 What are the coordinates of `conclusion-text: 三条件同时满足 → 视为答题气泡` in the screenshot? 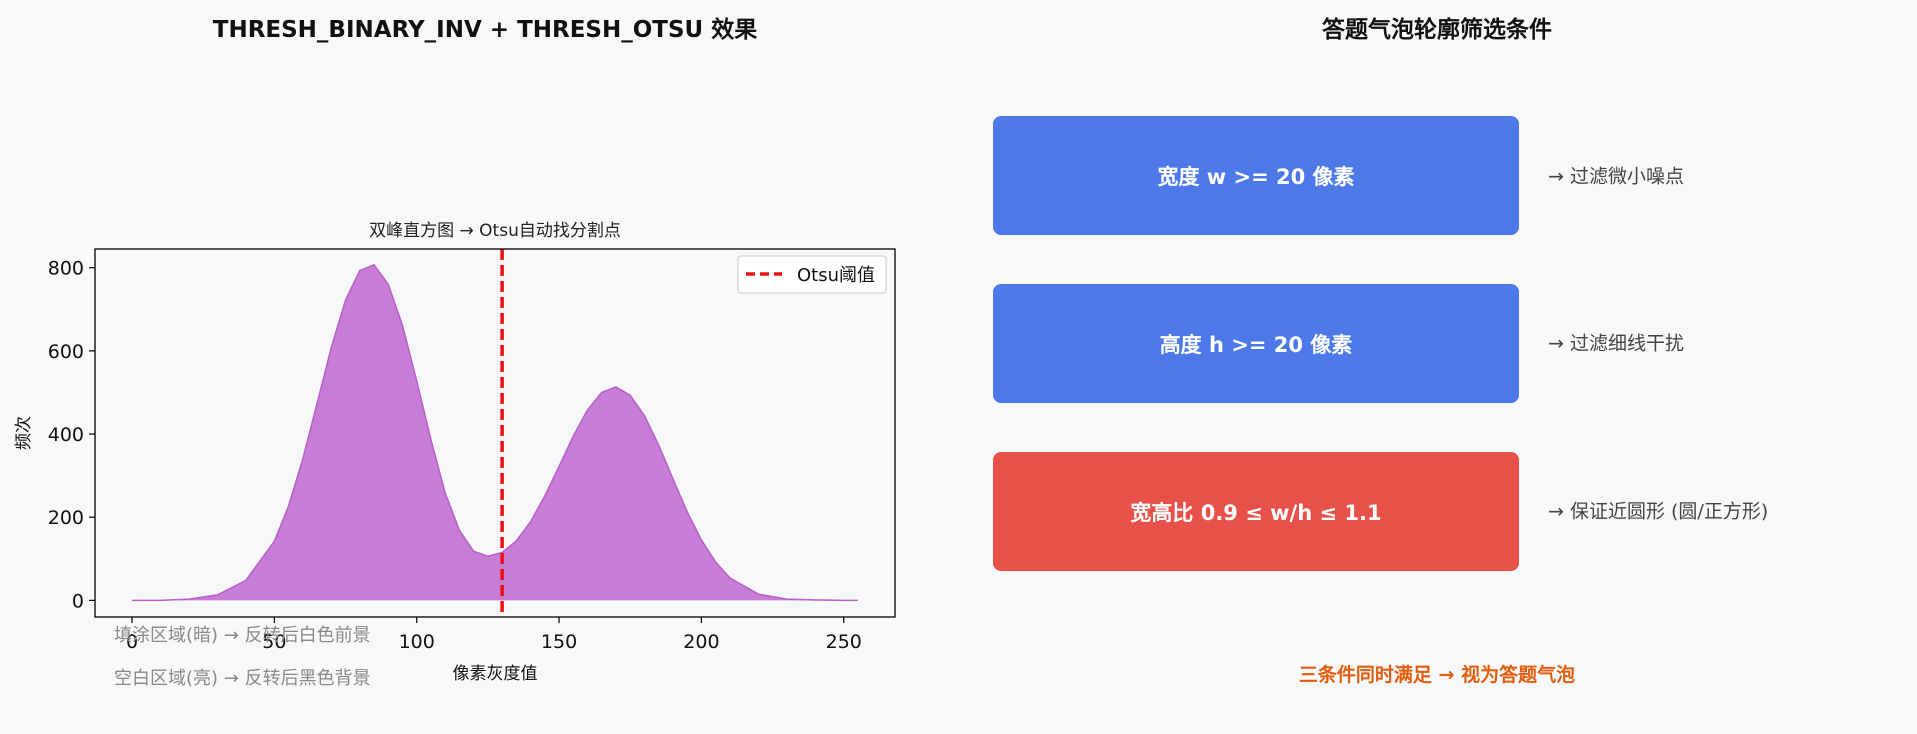 It's located at (1437, 675).